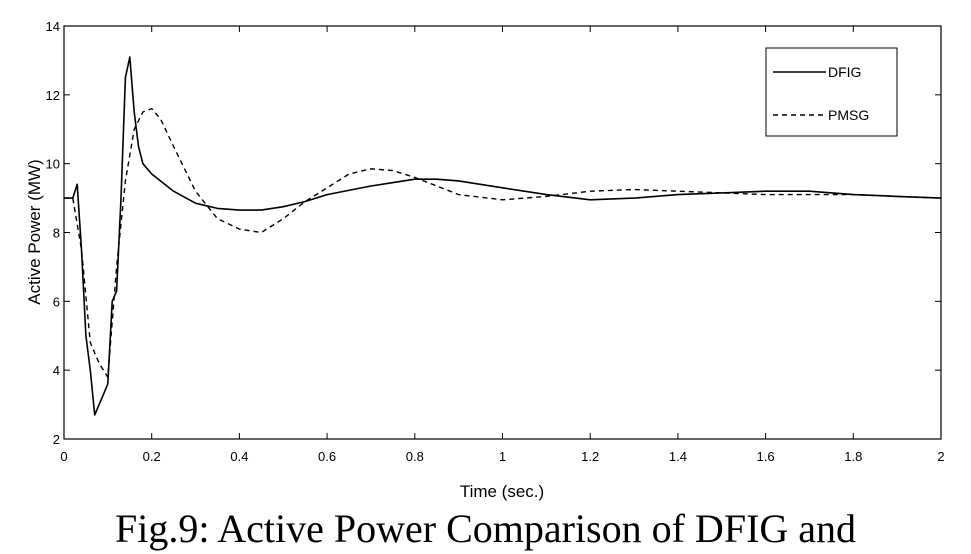 This screenshot has width=971, height=554. I want to click on y-axis-title: Active Power (MW), so click(34, 231).